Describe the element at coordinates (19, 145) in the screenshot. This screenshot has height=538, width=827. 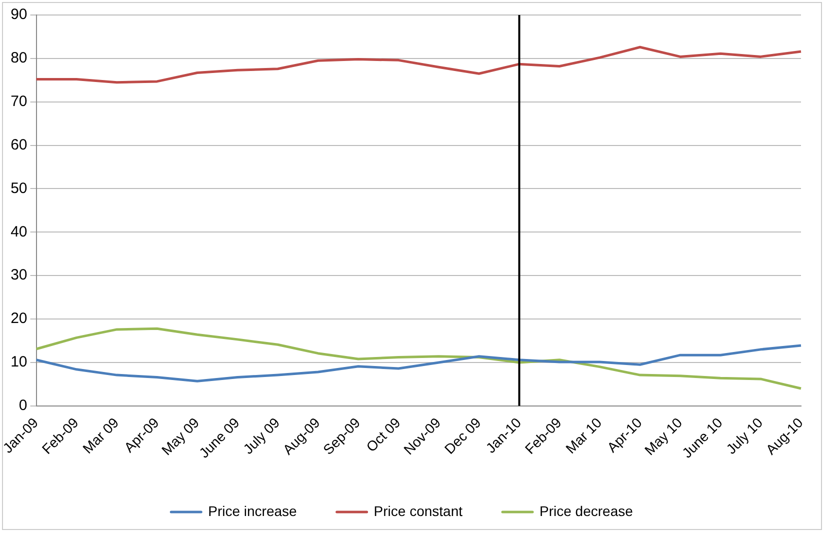
I see `y-tick-label: 60` at that location.